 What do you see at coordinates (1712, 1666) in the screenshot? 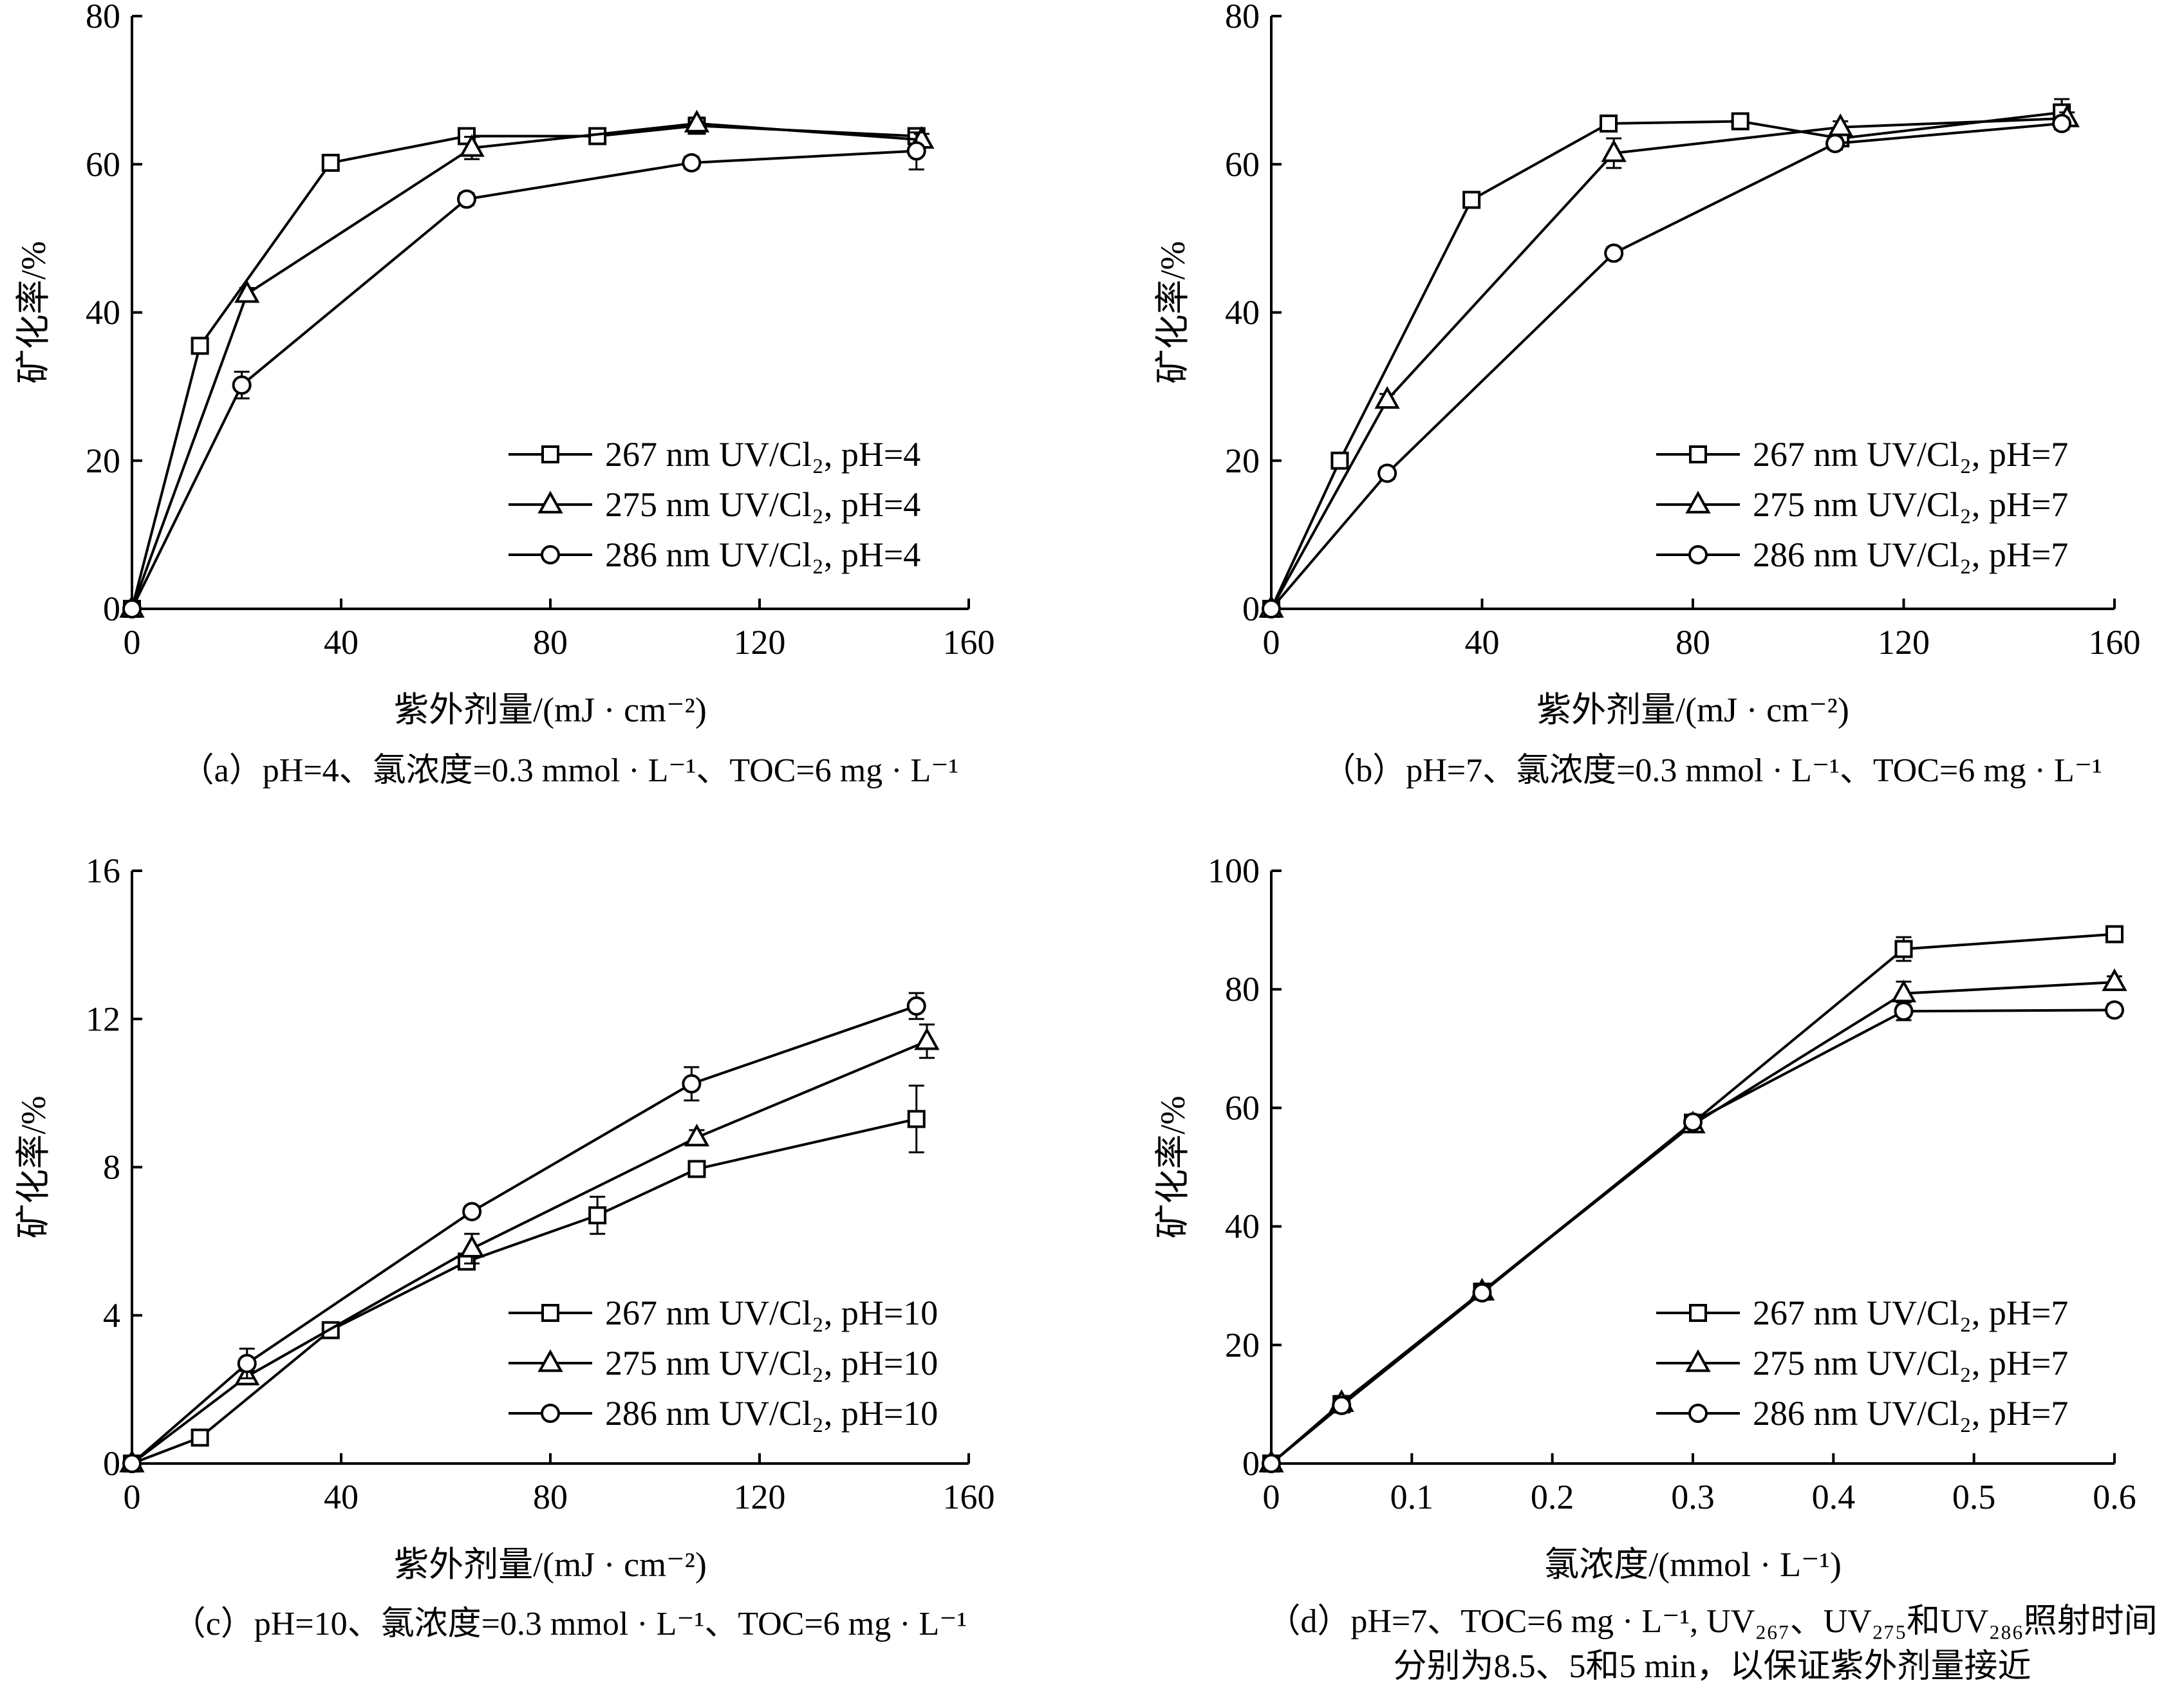
I see `figure-caption-line2: 分别为8.5、5和5 min，以保证紫外剂量接近` at bounding box center [1712, 1666].